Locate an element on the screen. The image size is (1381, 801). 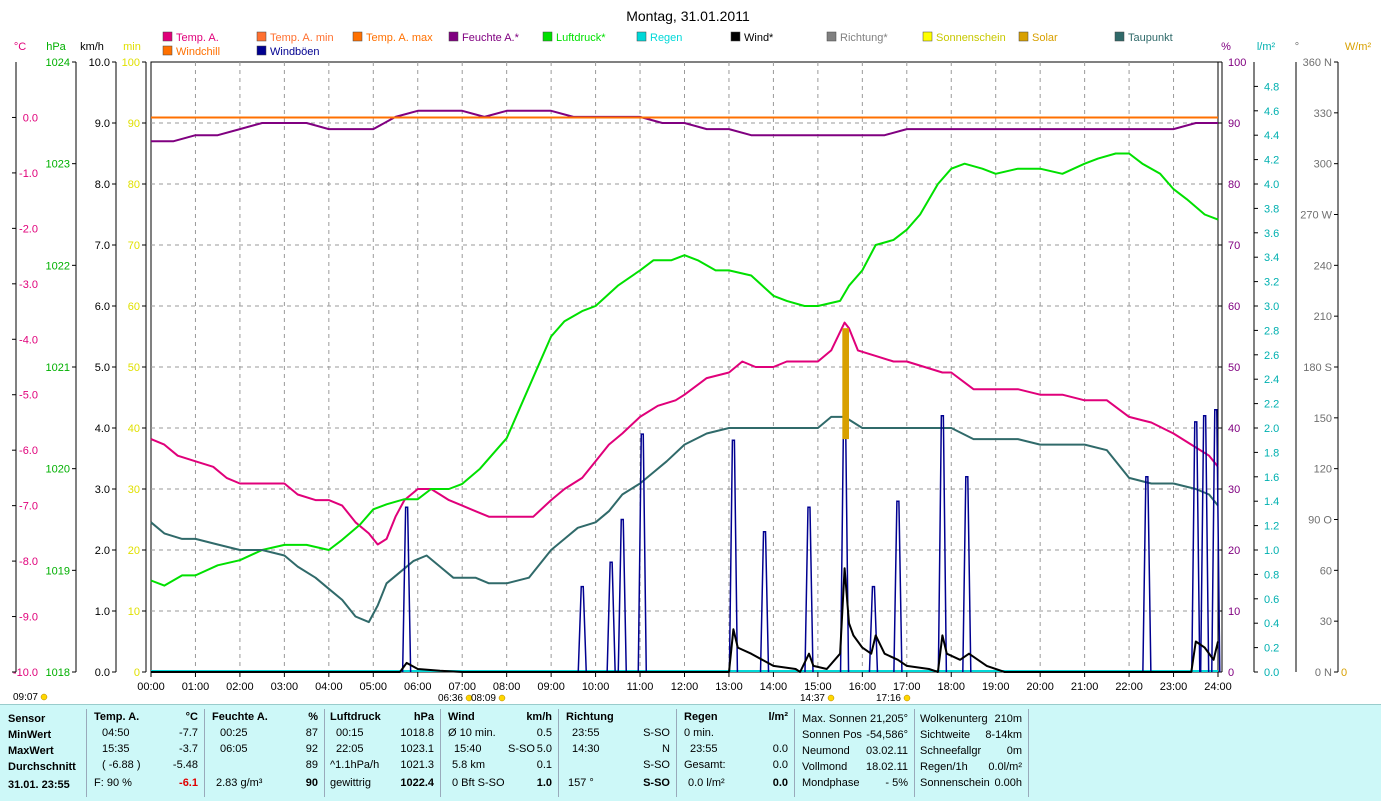
time-marker-label: 14:37 is located at coordinates (812, 698).